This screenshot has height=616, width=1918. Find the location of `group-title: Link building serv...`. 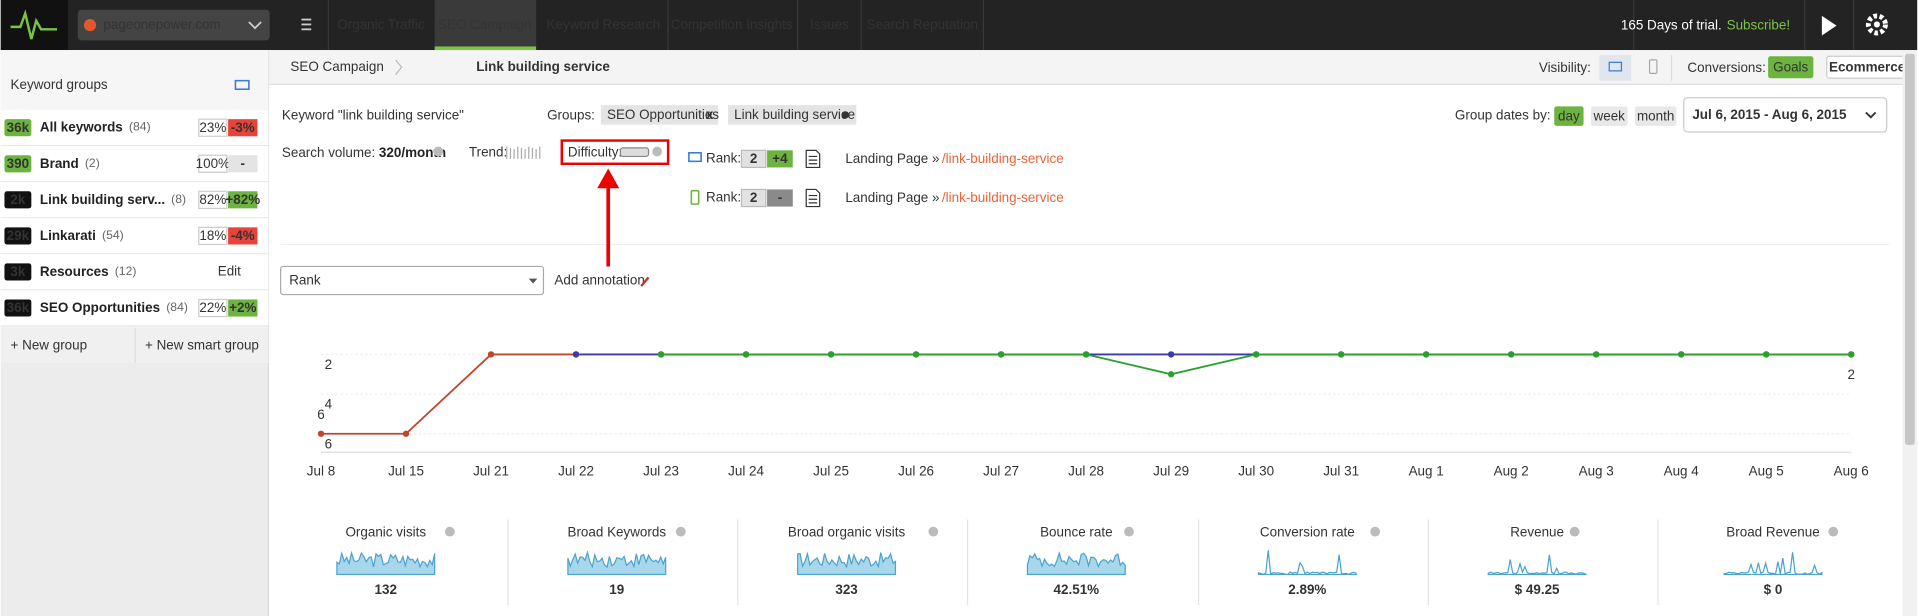

group-title: Link building serv... is located at coordinates (102, 198).